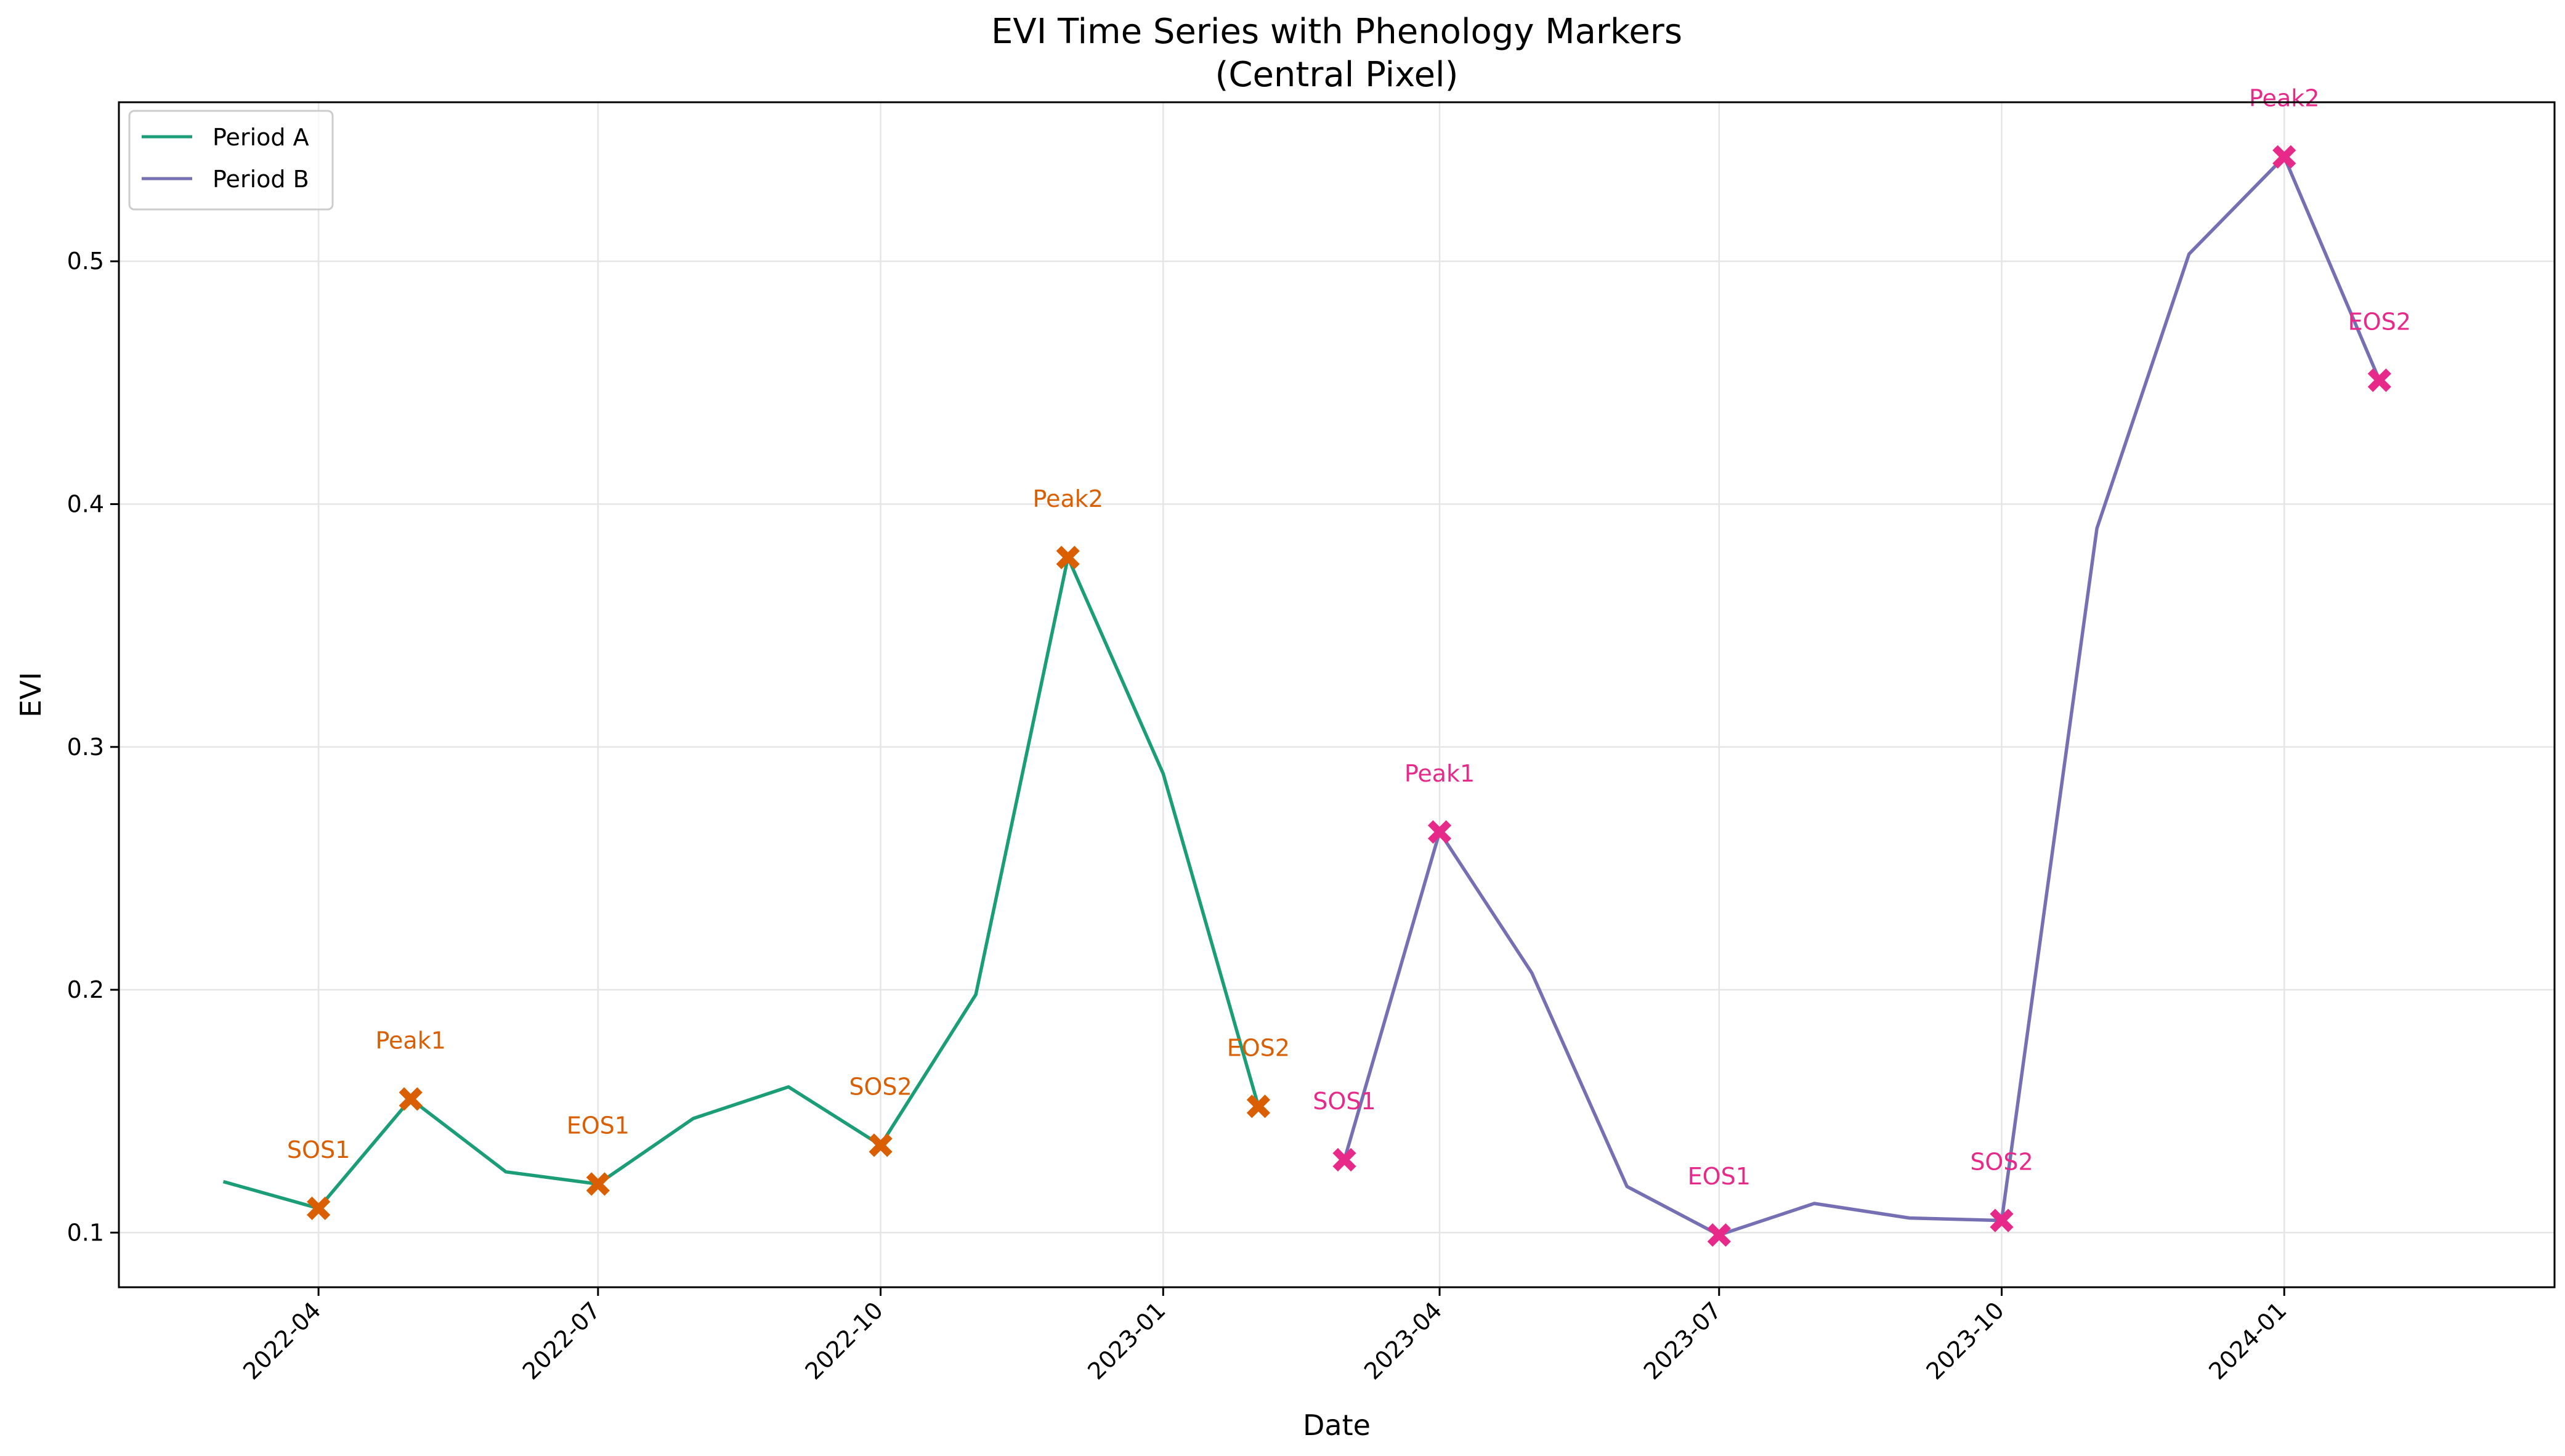  Describe the element at coordinates (85, 989) in the screenshot. I see `y-tick-label: 0.2` at that location.